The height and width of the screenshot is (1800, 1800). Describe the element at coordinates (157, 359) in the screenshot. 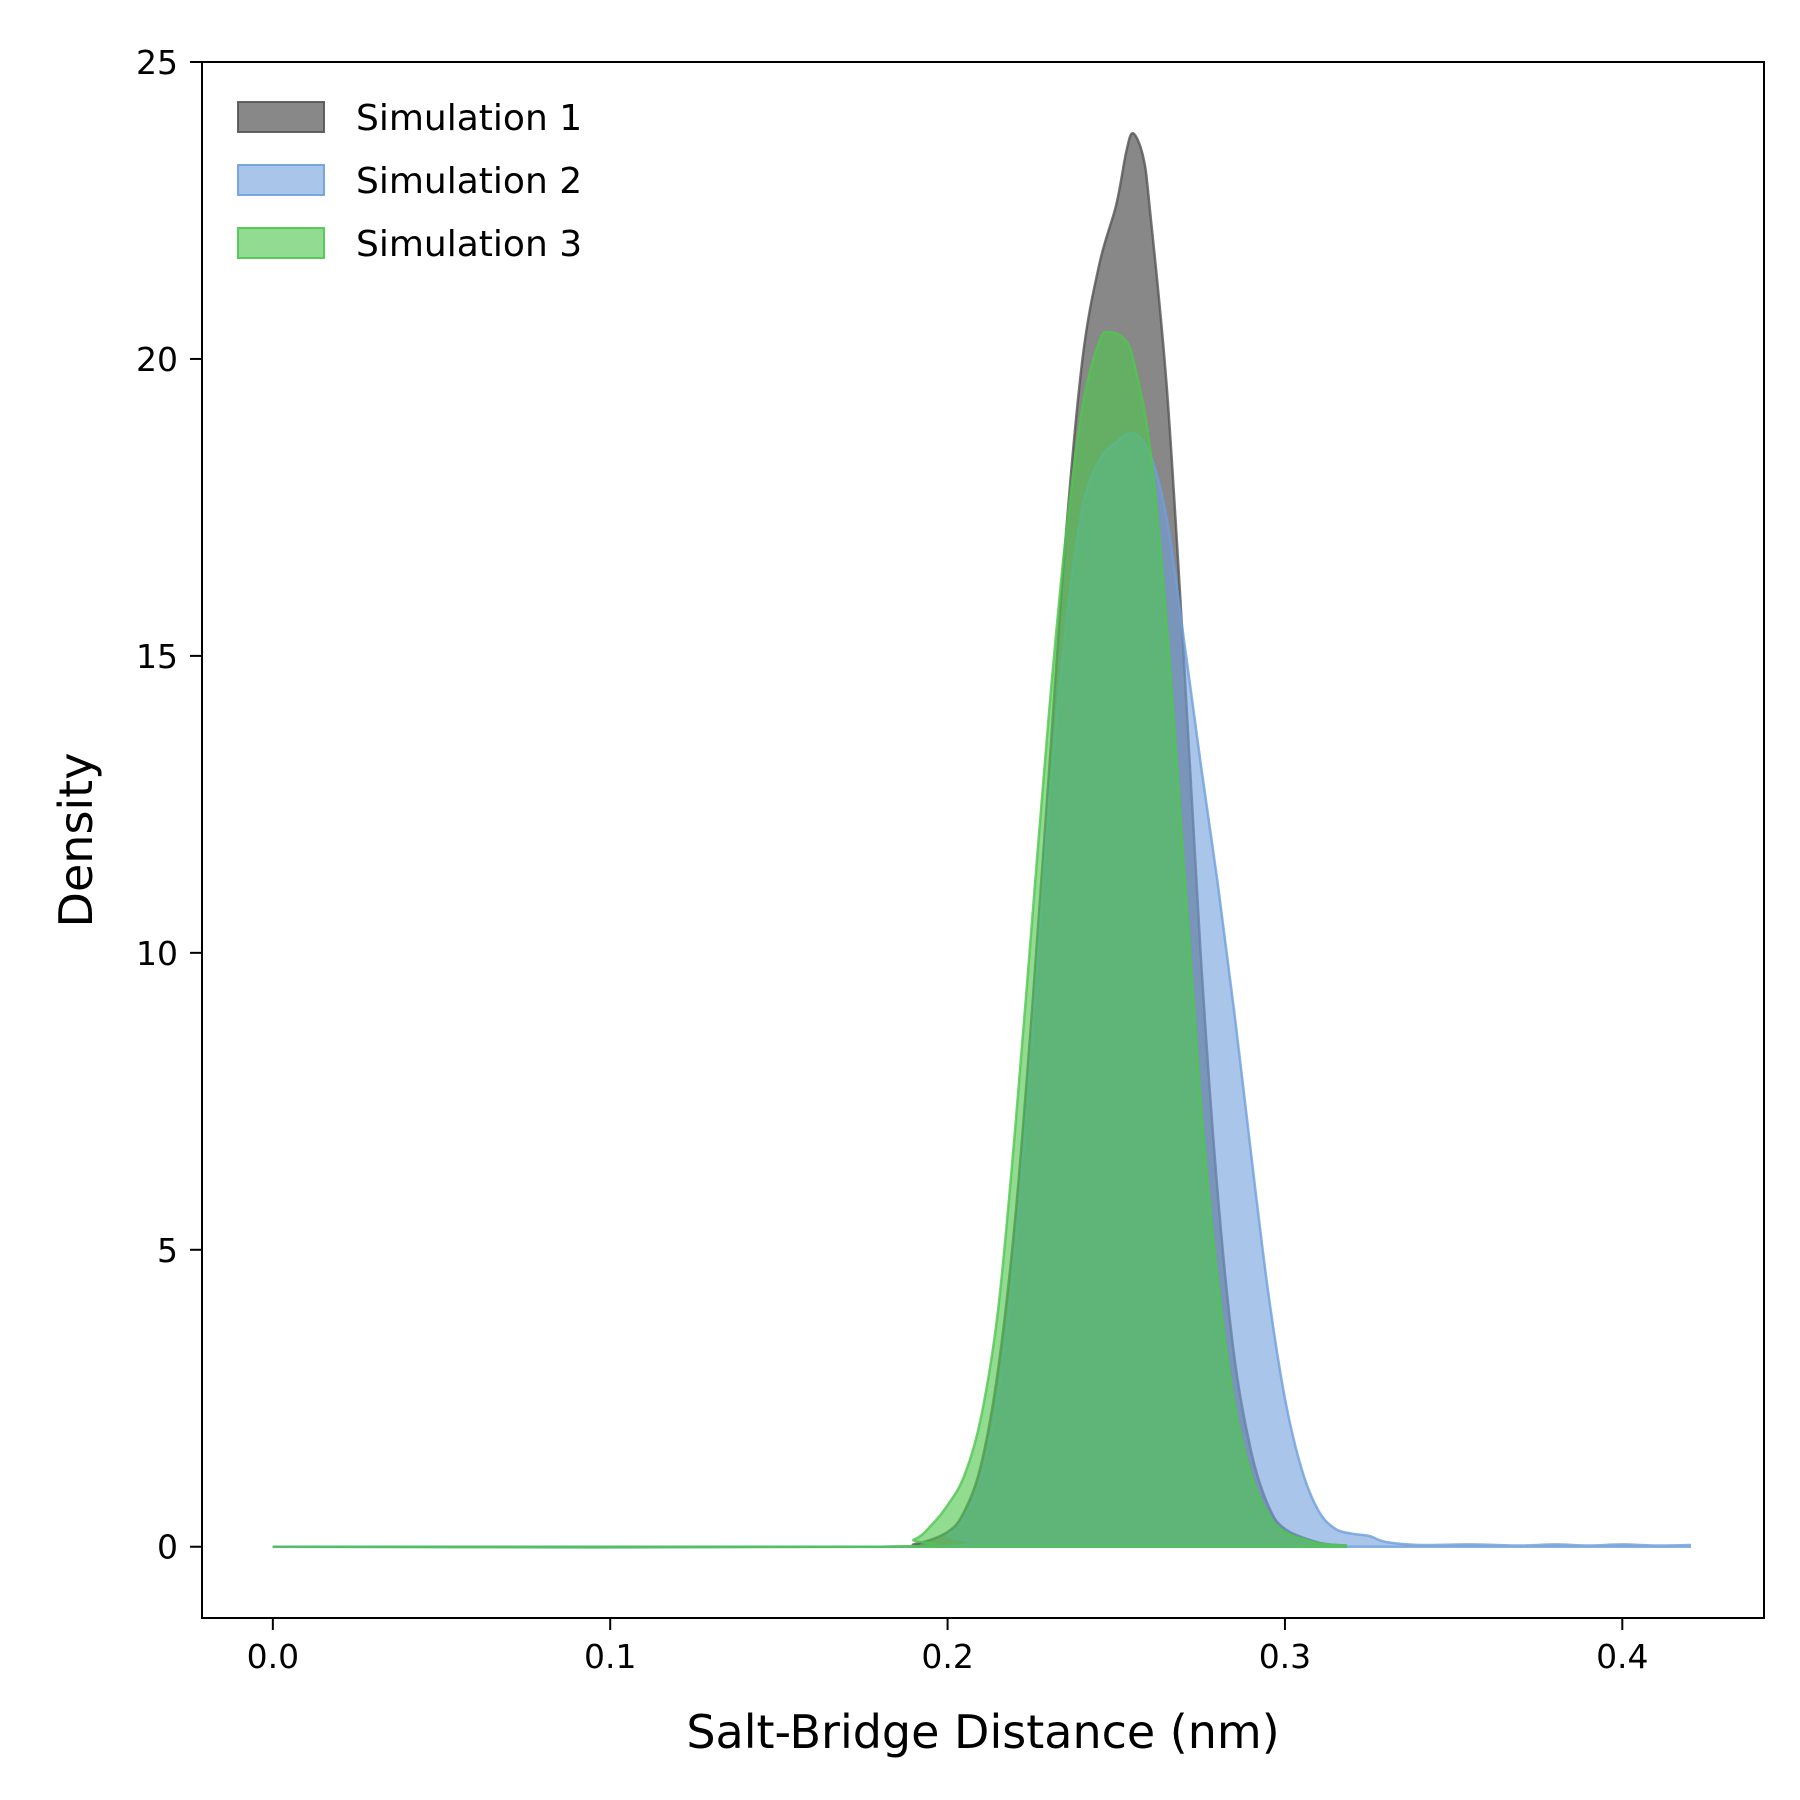

I see `y-tick-label: 20` at that location.